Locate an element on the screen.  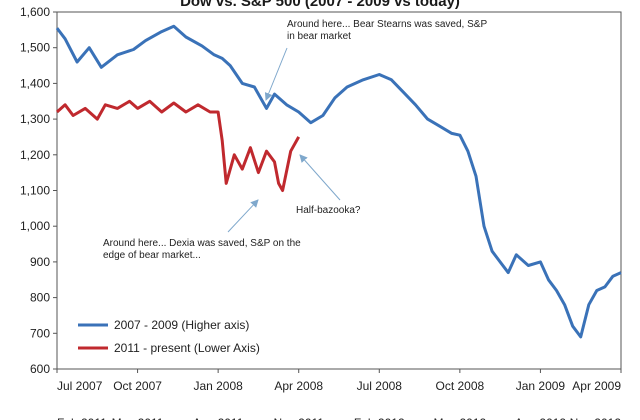
y-tick-label: 1,300 is located at coordinates (35, 119).